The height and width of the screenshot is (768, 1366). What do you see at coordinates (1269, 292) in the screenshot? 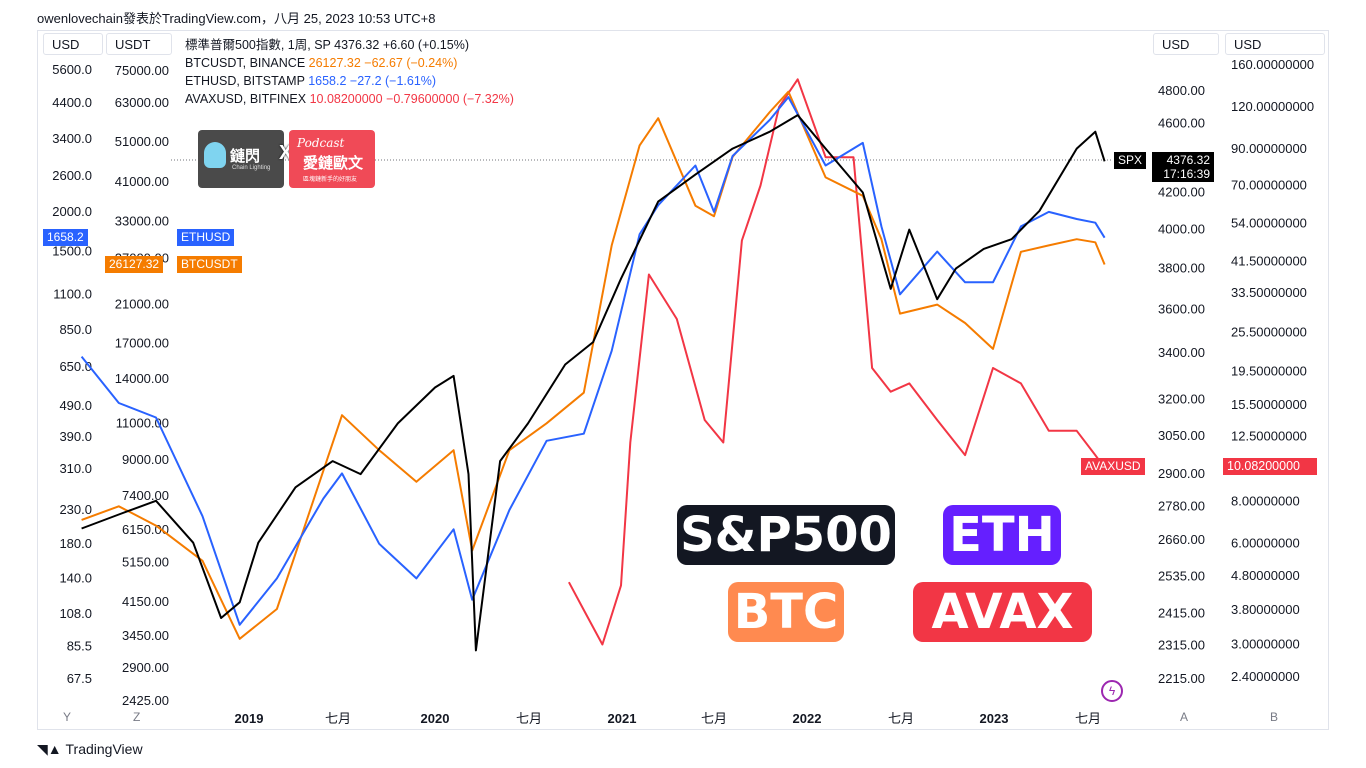
I see `avax-axis-tick: 33.50000000` at bounding box center [1269, 292].